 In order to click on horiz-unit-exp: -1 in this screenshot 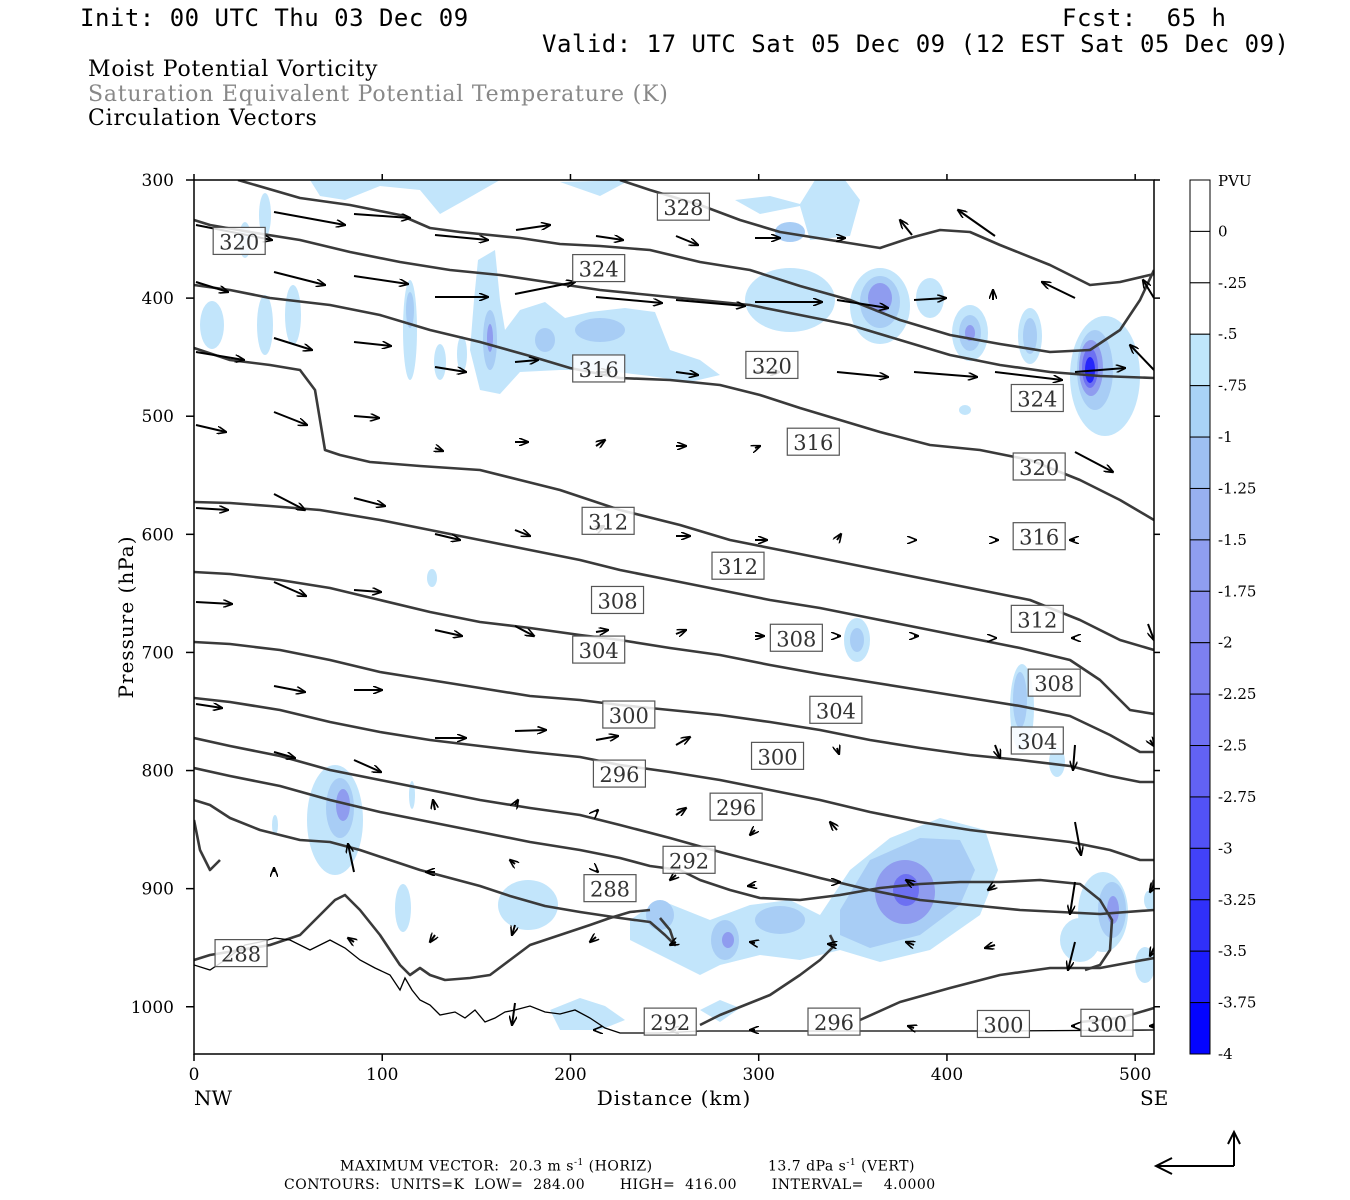, I will do `click(578, 1163)`.